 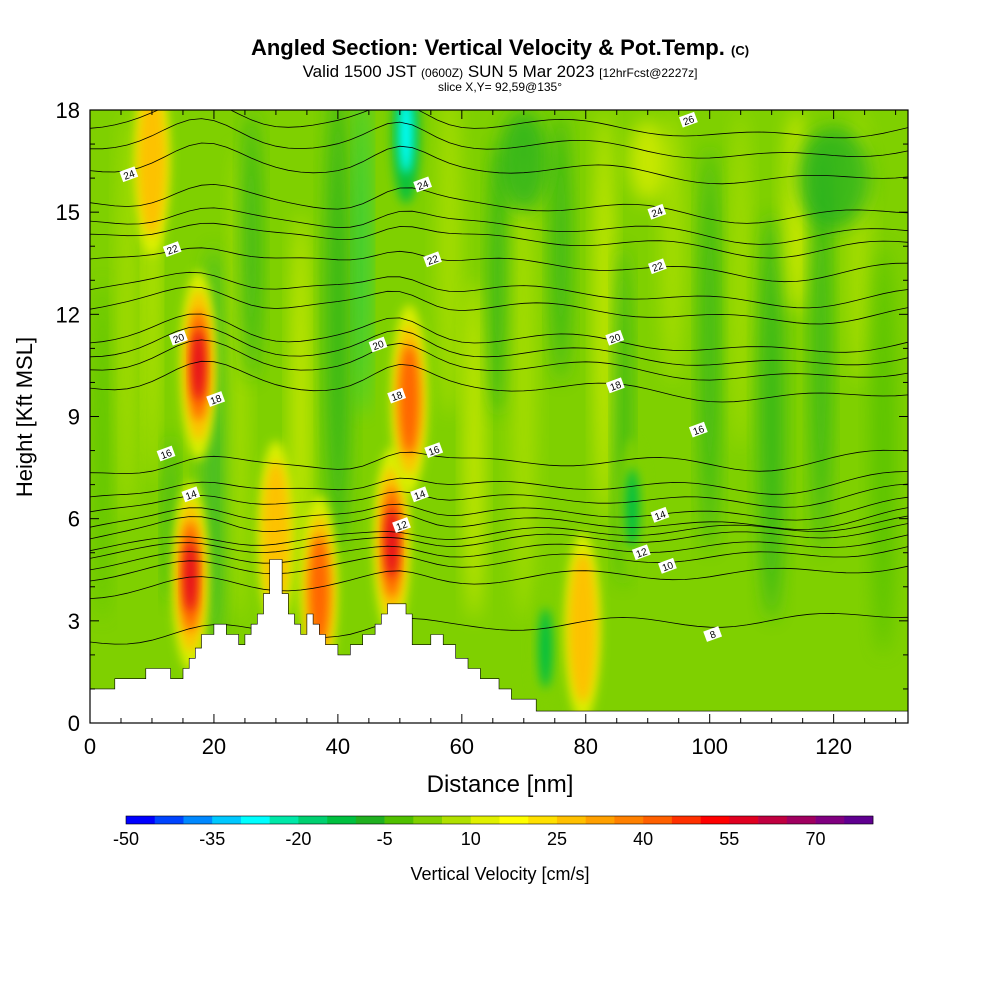 What do you see at coordinates (68, 314) in the screenshot?
I see `y-tick-label: 12` at bounding box center [68, 314].